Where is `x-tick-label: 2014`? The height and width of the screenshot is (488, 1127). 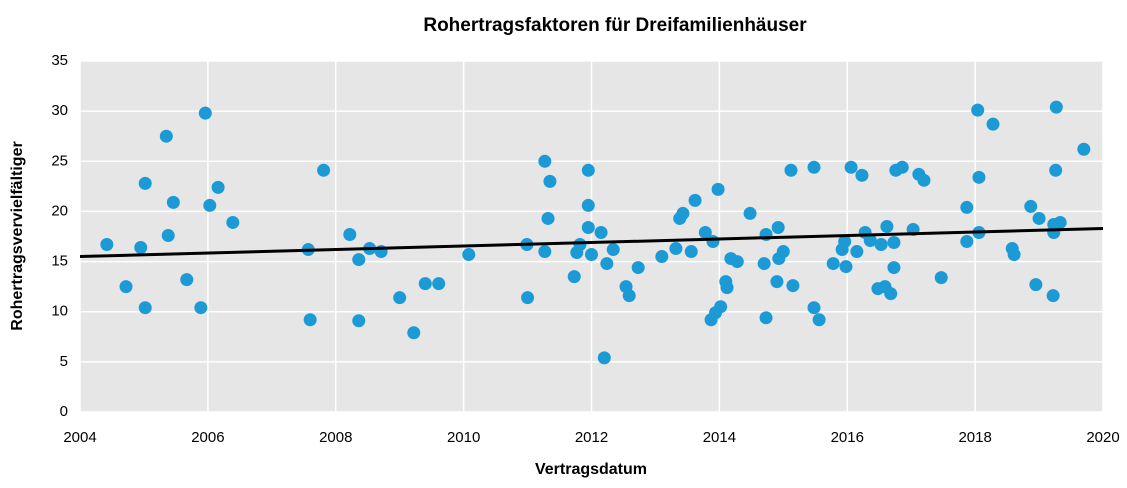 x-tick-label: 2014 is located at coordinates (719, 437).